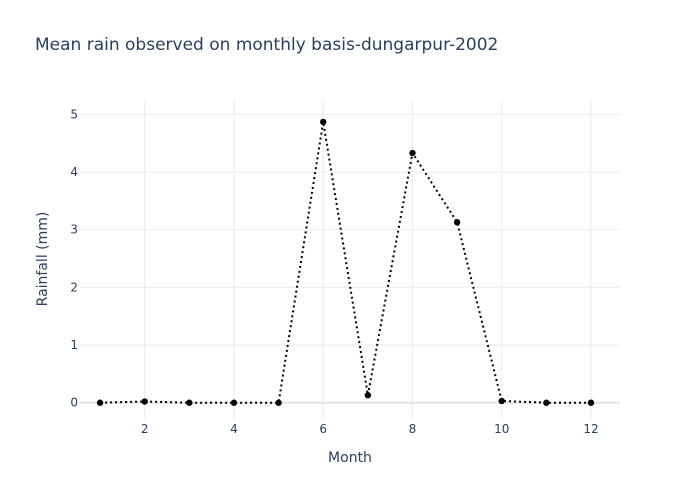 This screenshot has width=700, height=500. Describe the element at coordinates (74, 345) in the screenshot. I see `y-tick-label: 1` at that location.